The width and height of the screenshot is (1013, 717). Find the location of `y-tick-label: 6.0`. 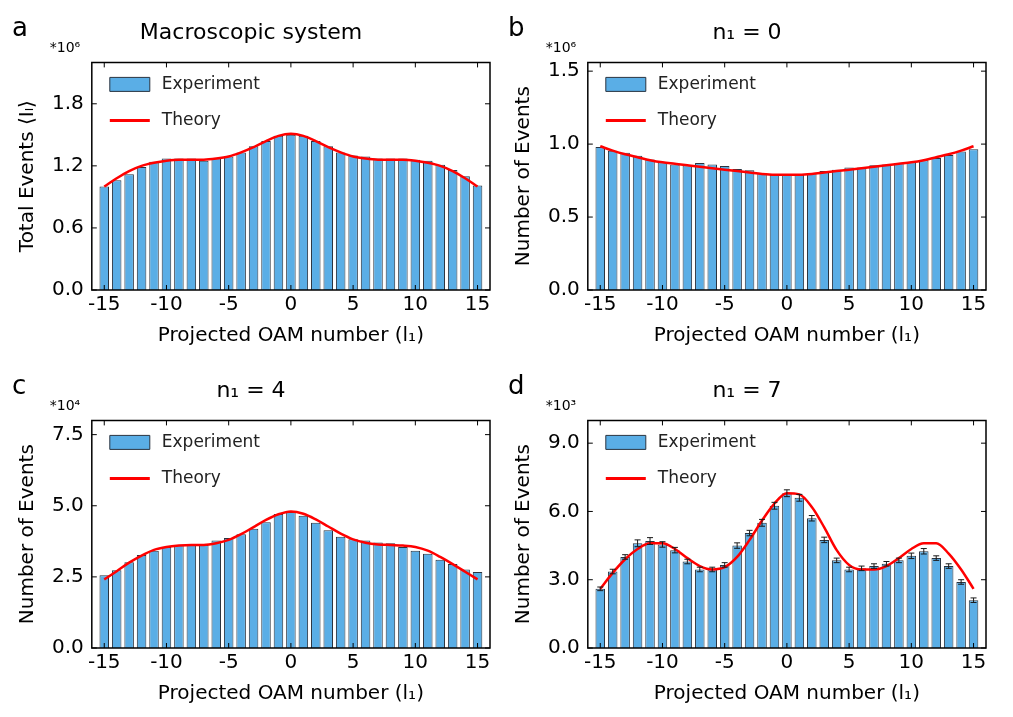

y-tick-label: 6.0 is located at coordinates (563, 509).